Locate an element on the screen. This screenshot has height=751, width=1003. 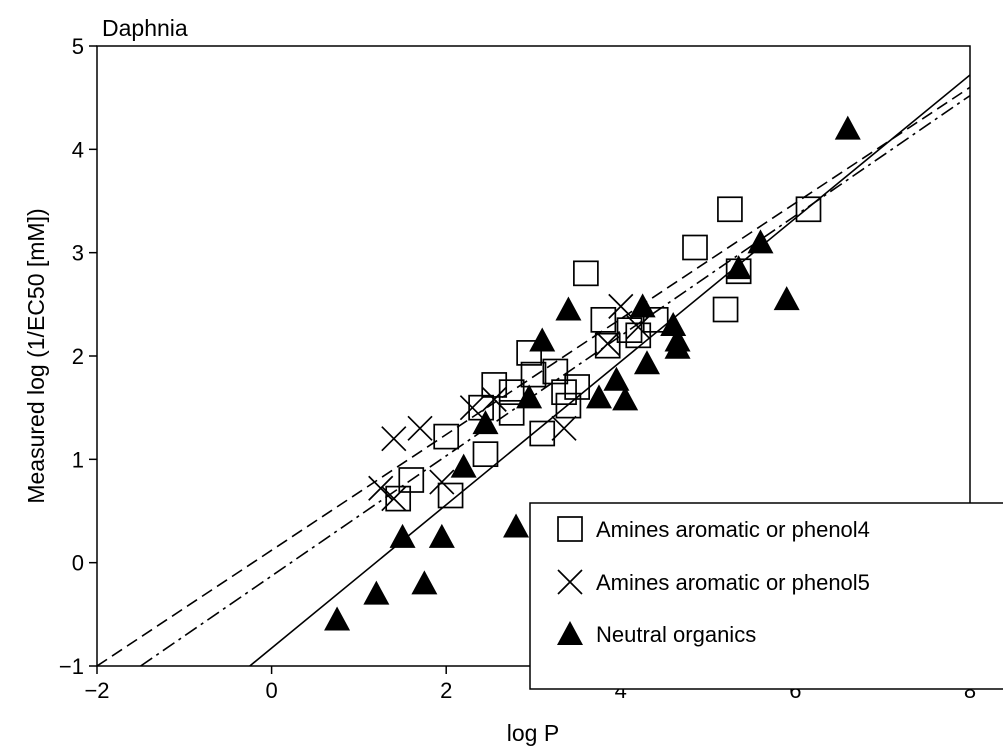
y-tick-label: 2 is located at coordinates (78, 356).